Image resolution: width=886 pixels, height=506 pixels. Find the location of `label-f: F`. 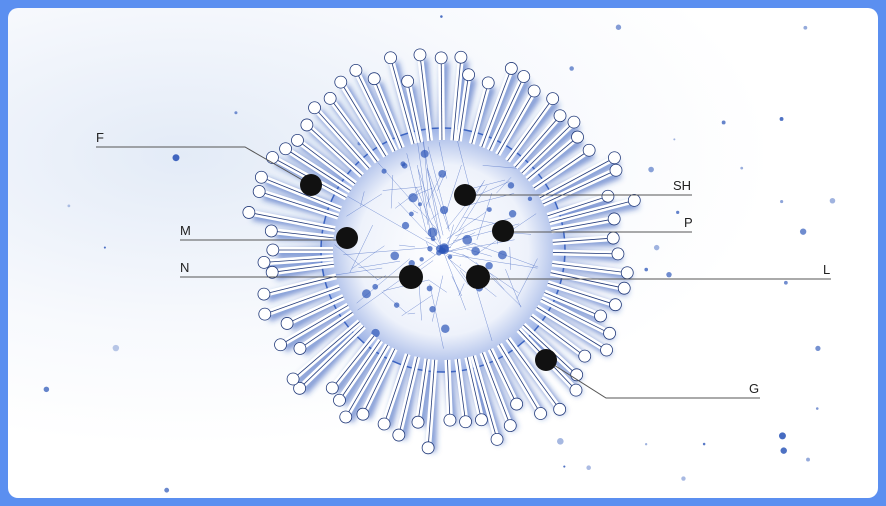

label-f: F is located at coordinates (100, 137).